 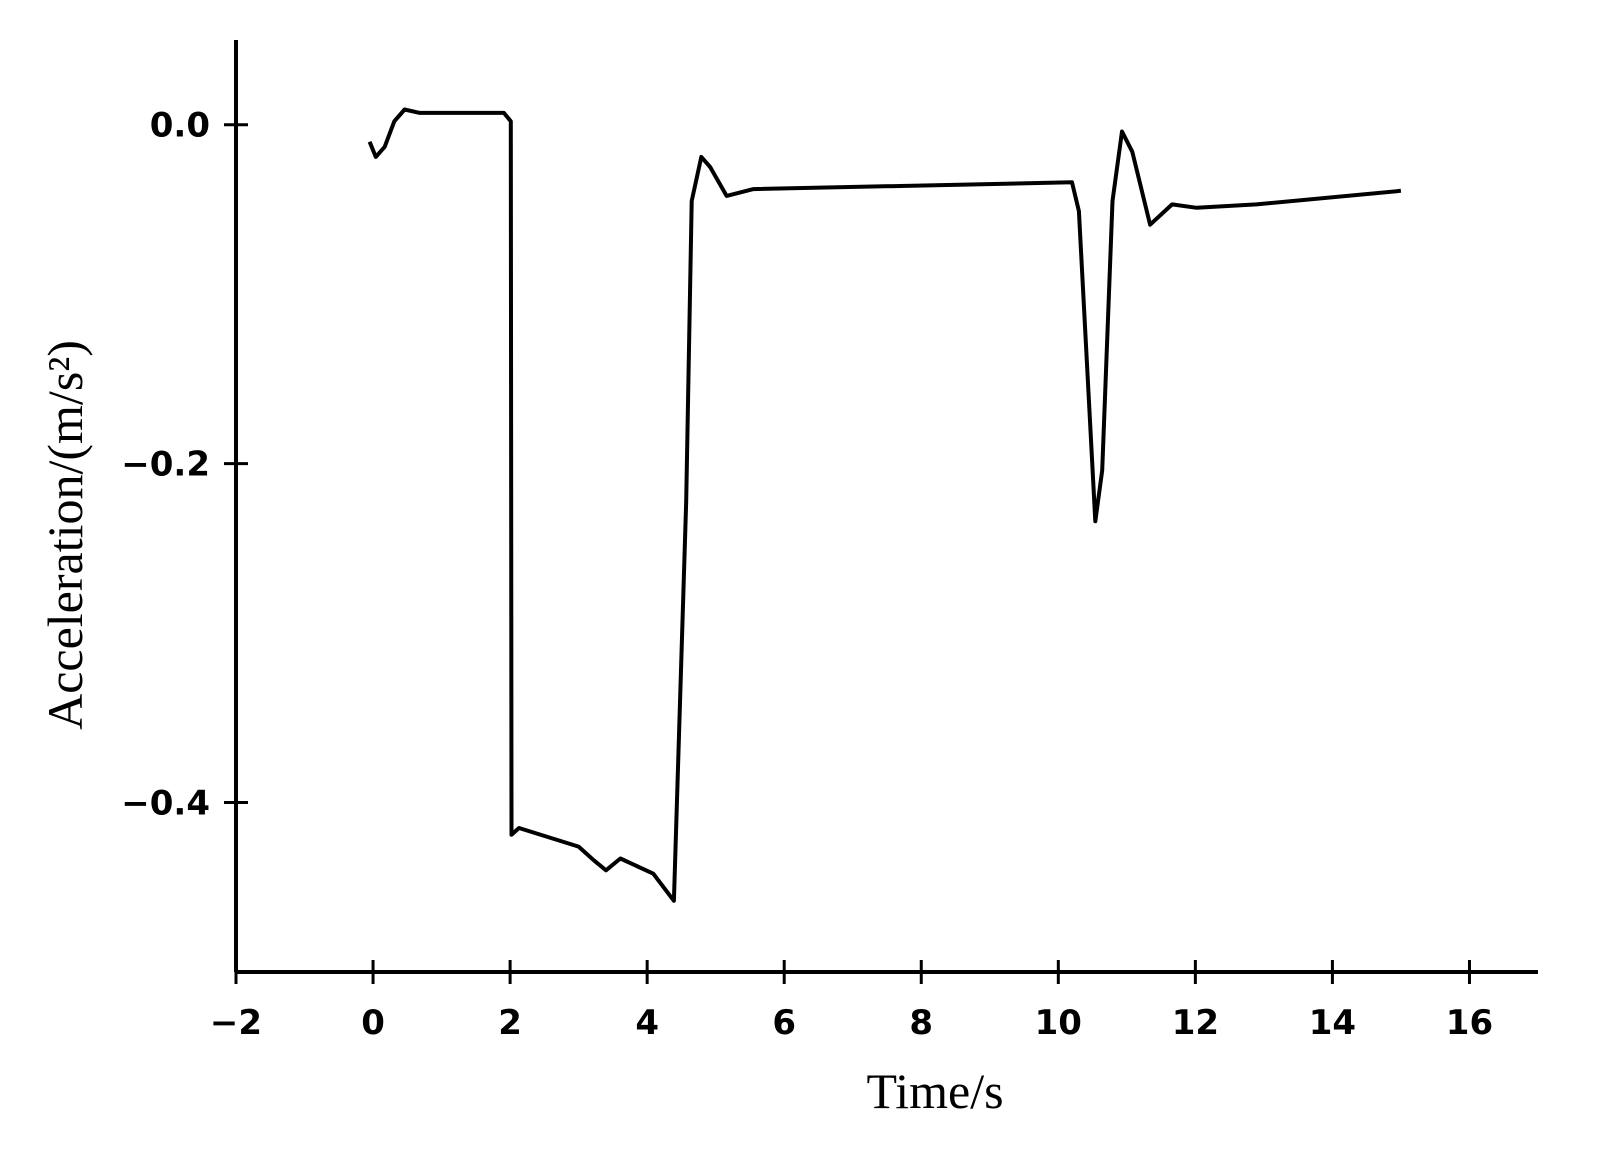 What do you see at coordinates (165, 804) in the screenshot?
I see `y-tick-label: −0.4` at bounding box center [165, 804].